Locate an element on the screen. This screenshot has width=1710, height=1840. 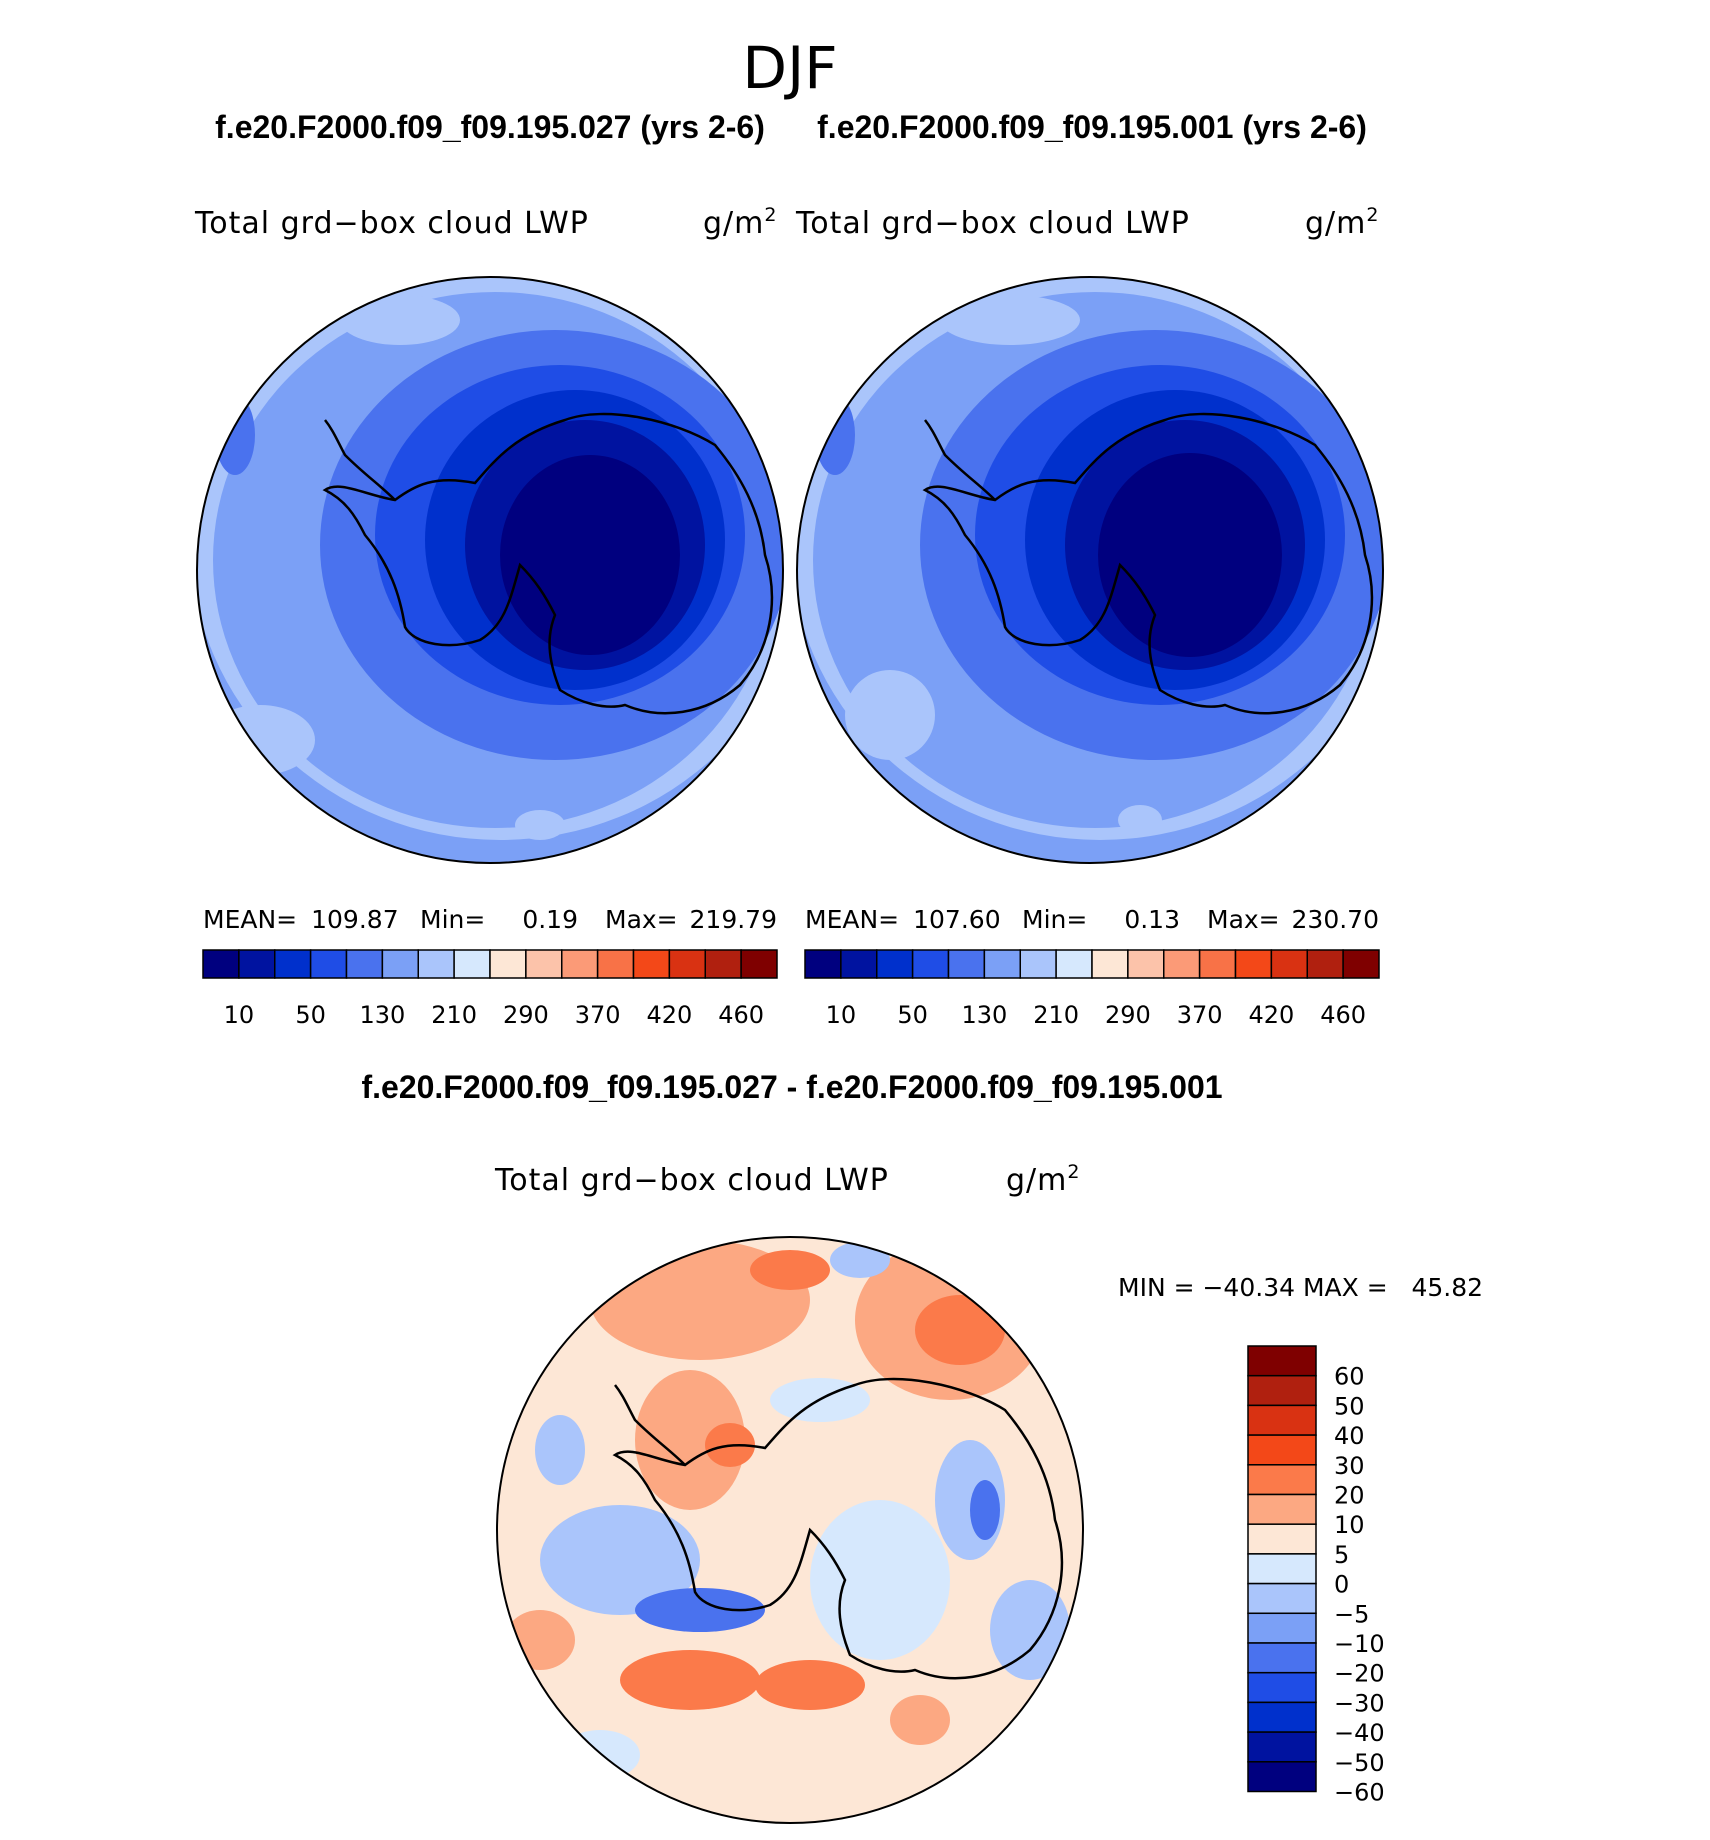
svg-text: 219.79 is located at coordinates (733, 919).